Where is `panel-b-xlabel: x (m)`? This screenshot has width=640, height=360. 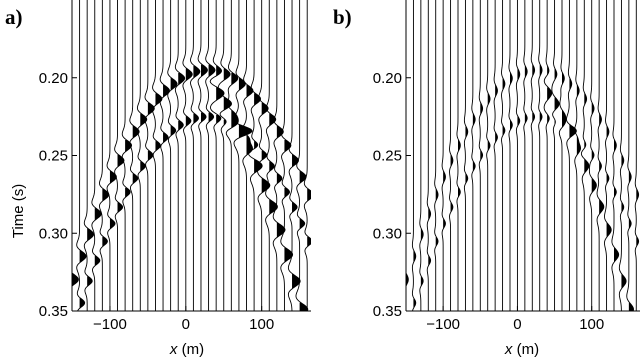
panel-b-xlabel: x (m) is located at coordinates (521, 349).